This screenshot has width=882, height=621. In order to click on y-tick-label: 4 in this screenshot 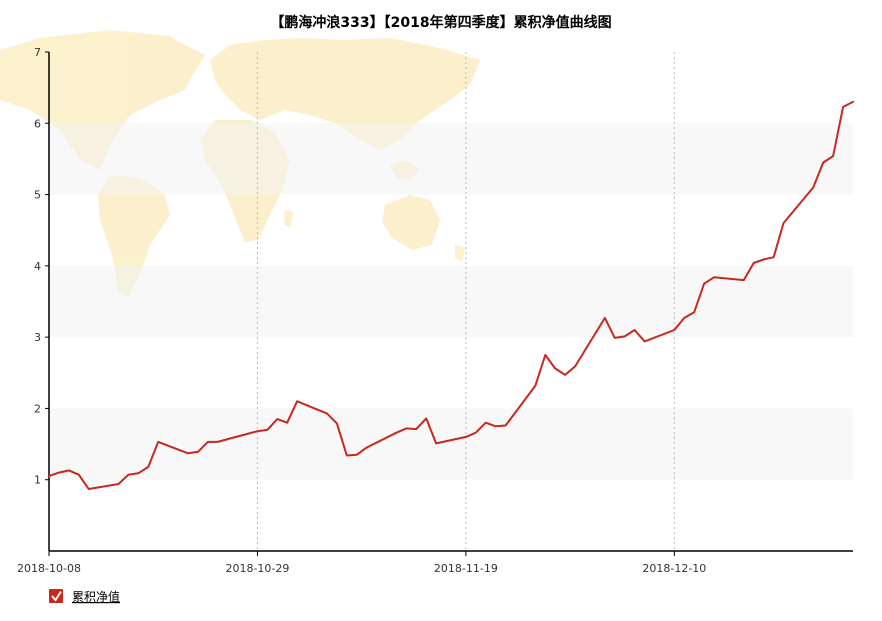, I will do `click(37, 266)`.